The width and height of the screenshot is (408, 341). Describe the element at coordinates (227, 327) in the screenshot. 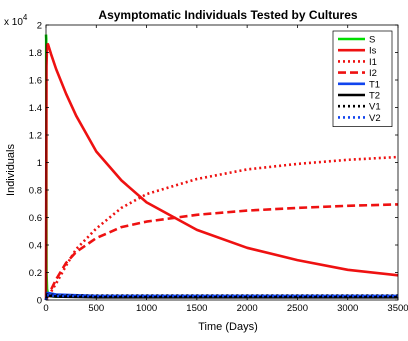

I see `x-axis-label: Time (Days)` at that location.